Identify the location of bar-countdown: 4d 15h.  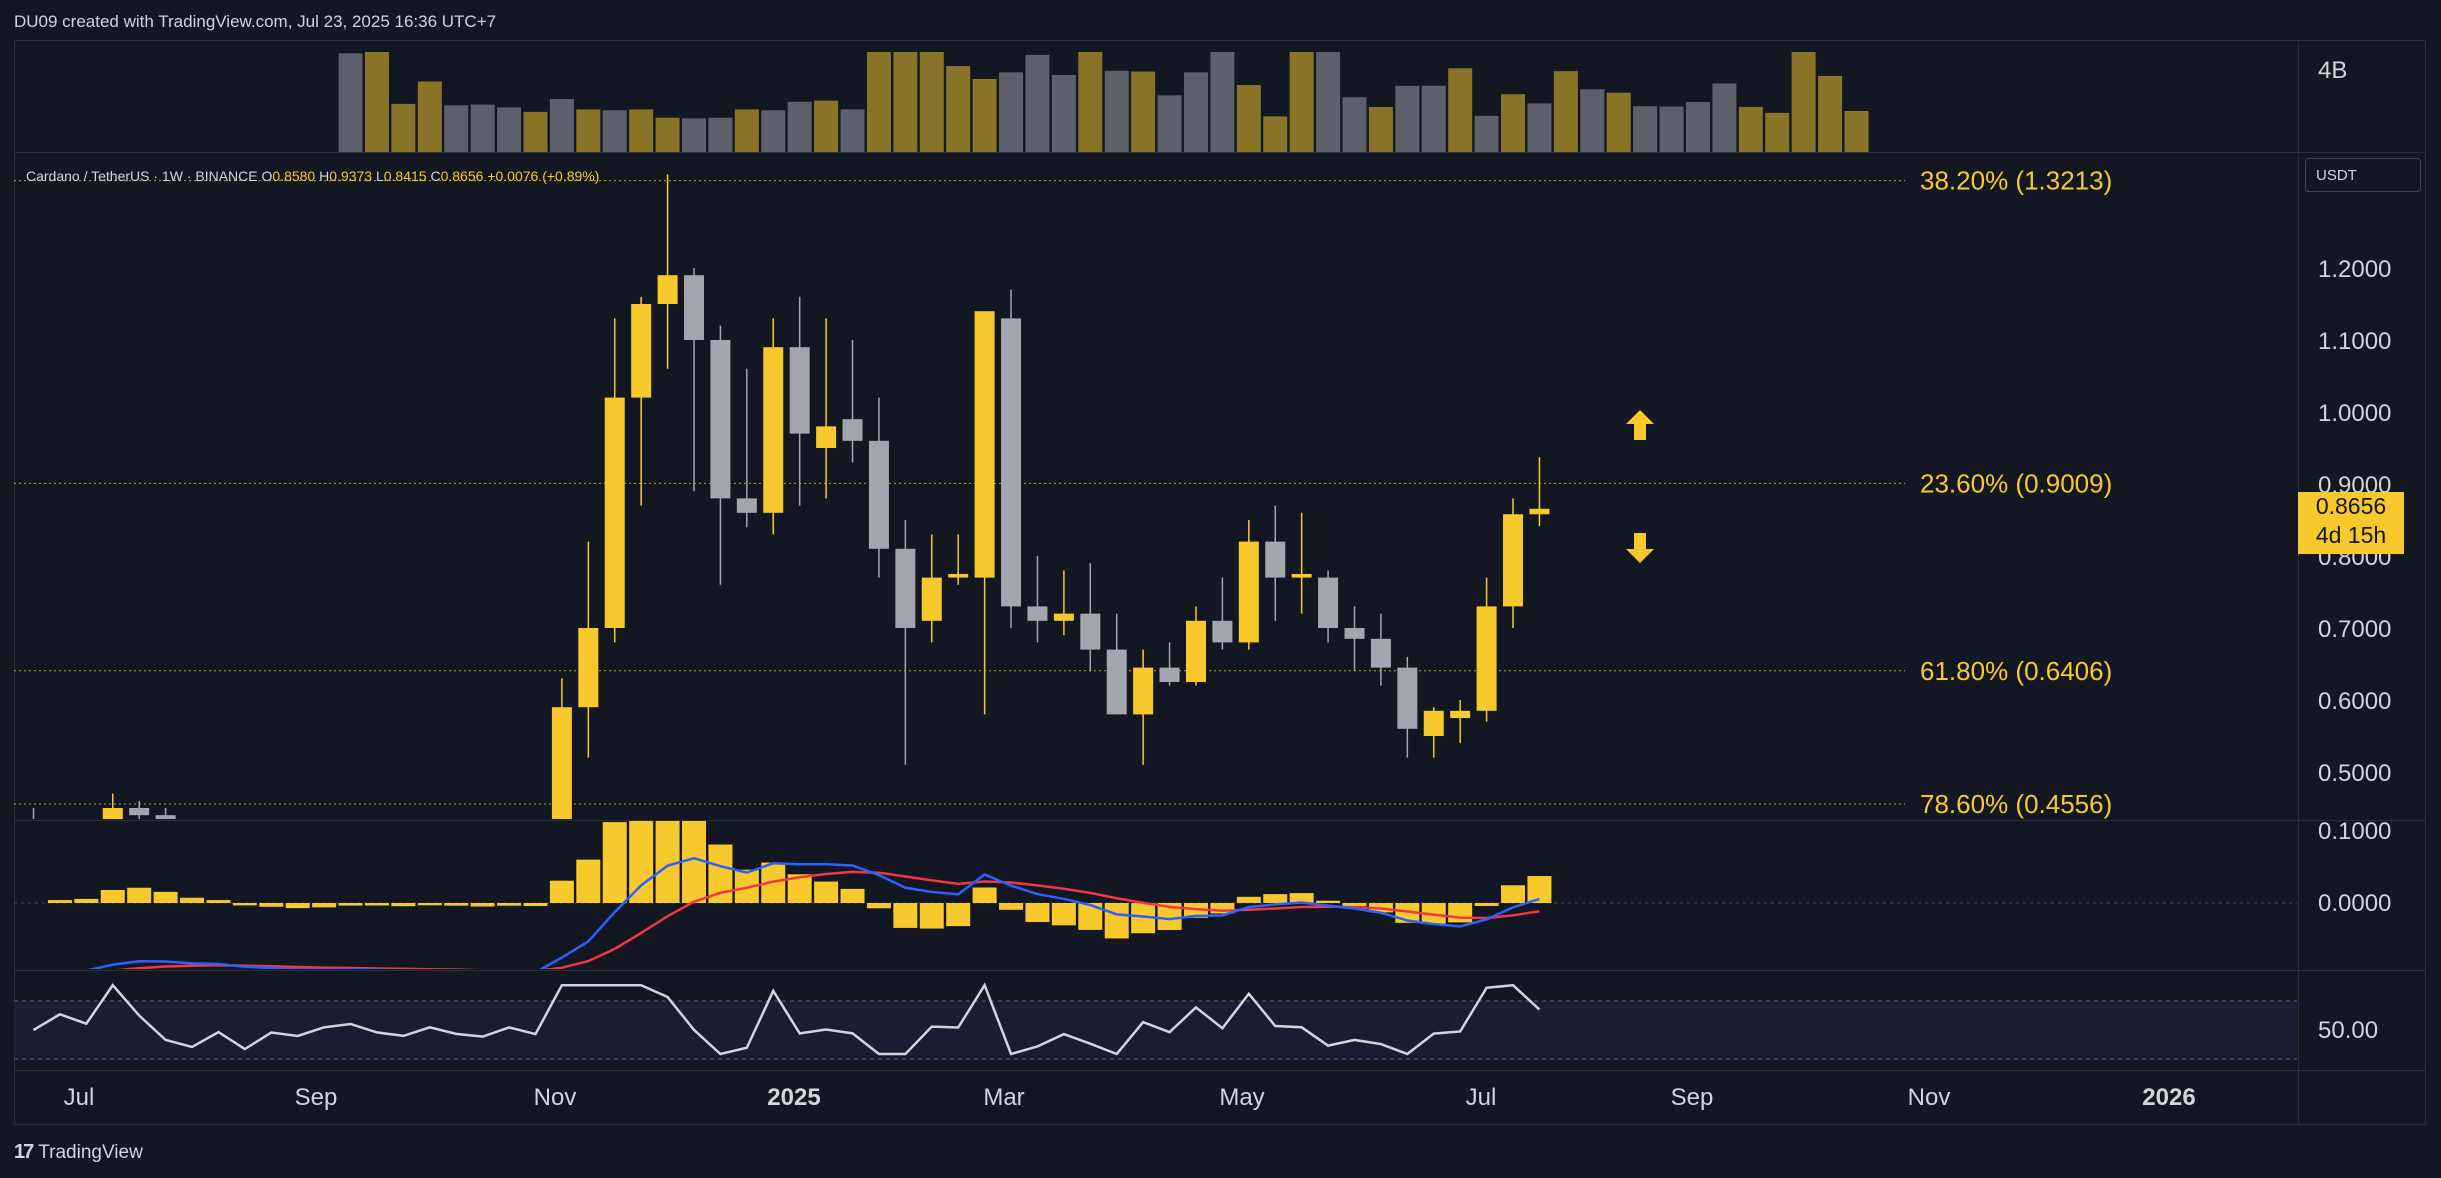
(2351, 535).